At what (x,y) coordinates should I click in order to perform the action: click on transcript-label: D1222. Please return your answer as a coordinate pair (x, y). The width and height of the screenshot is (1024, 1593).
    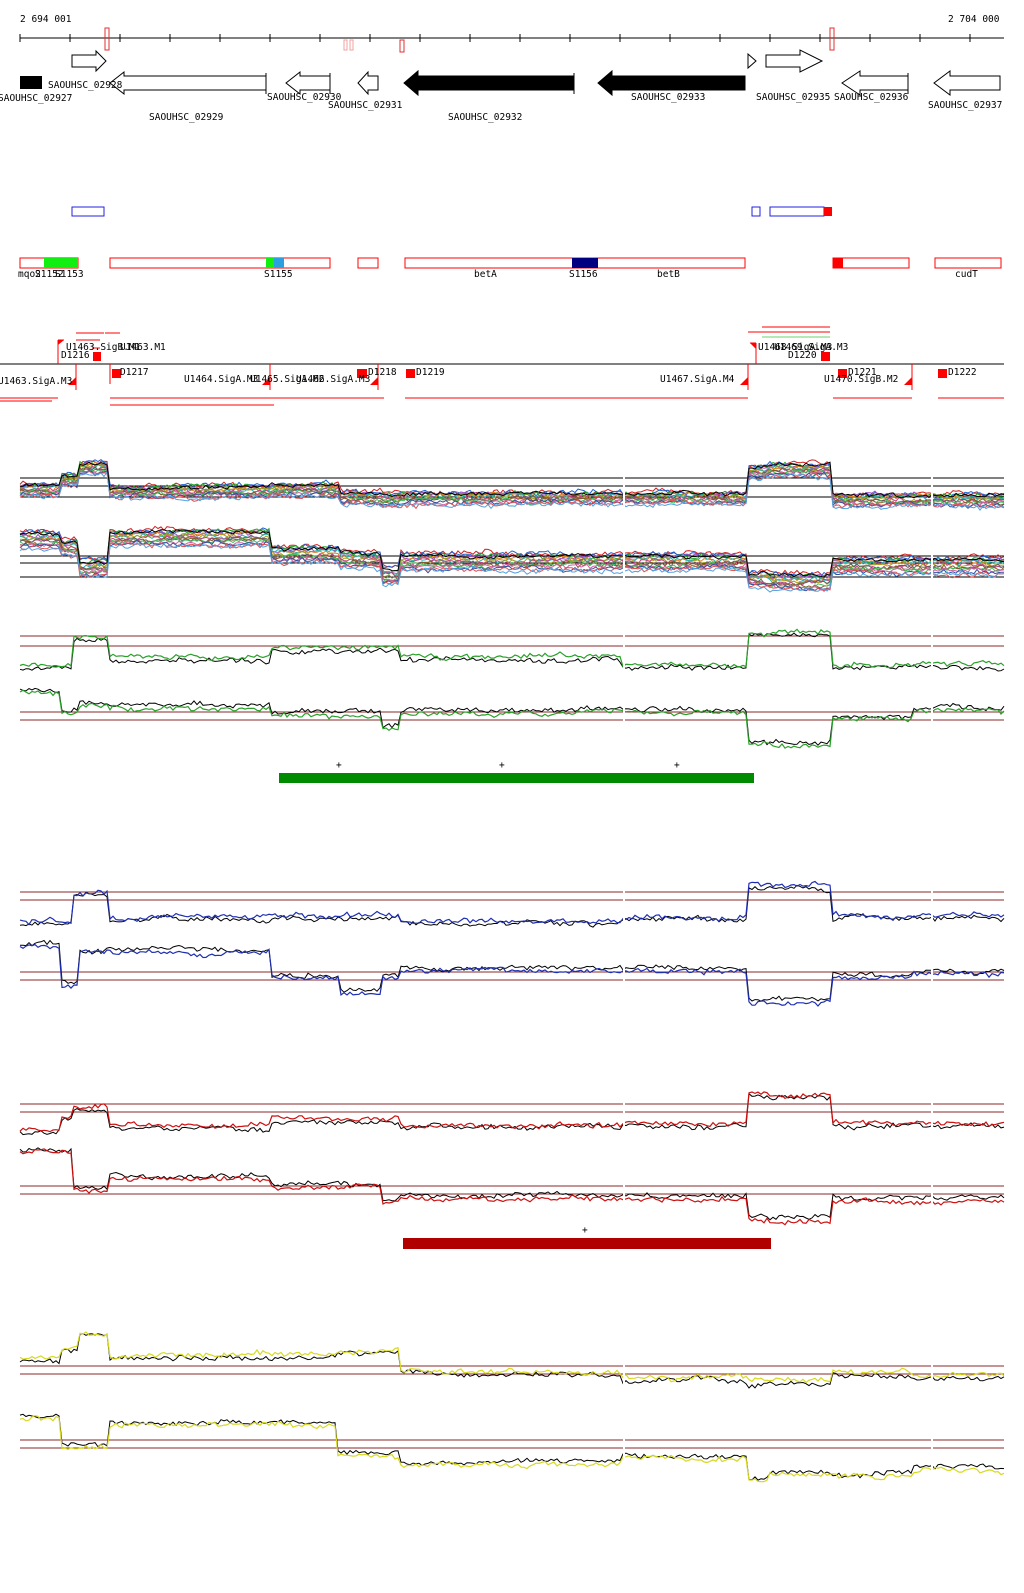
    Looking at the image, I should click on (962, 372).